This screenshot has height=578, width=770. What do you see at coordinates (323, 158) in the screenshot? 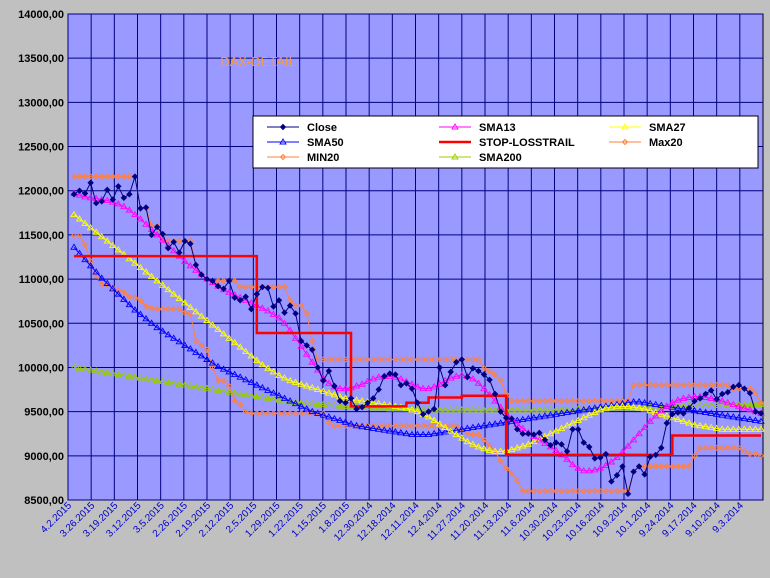
I see `legend-label: MIN20` at bounding box center [323, 158].